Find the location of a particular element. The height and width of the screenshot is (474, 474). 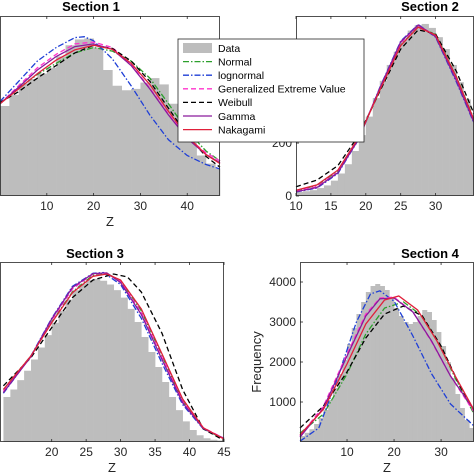

legend-label: Data is located at coordinates (229, 49).